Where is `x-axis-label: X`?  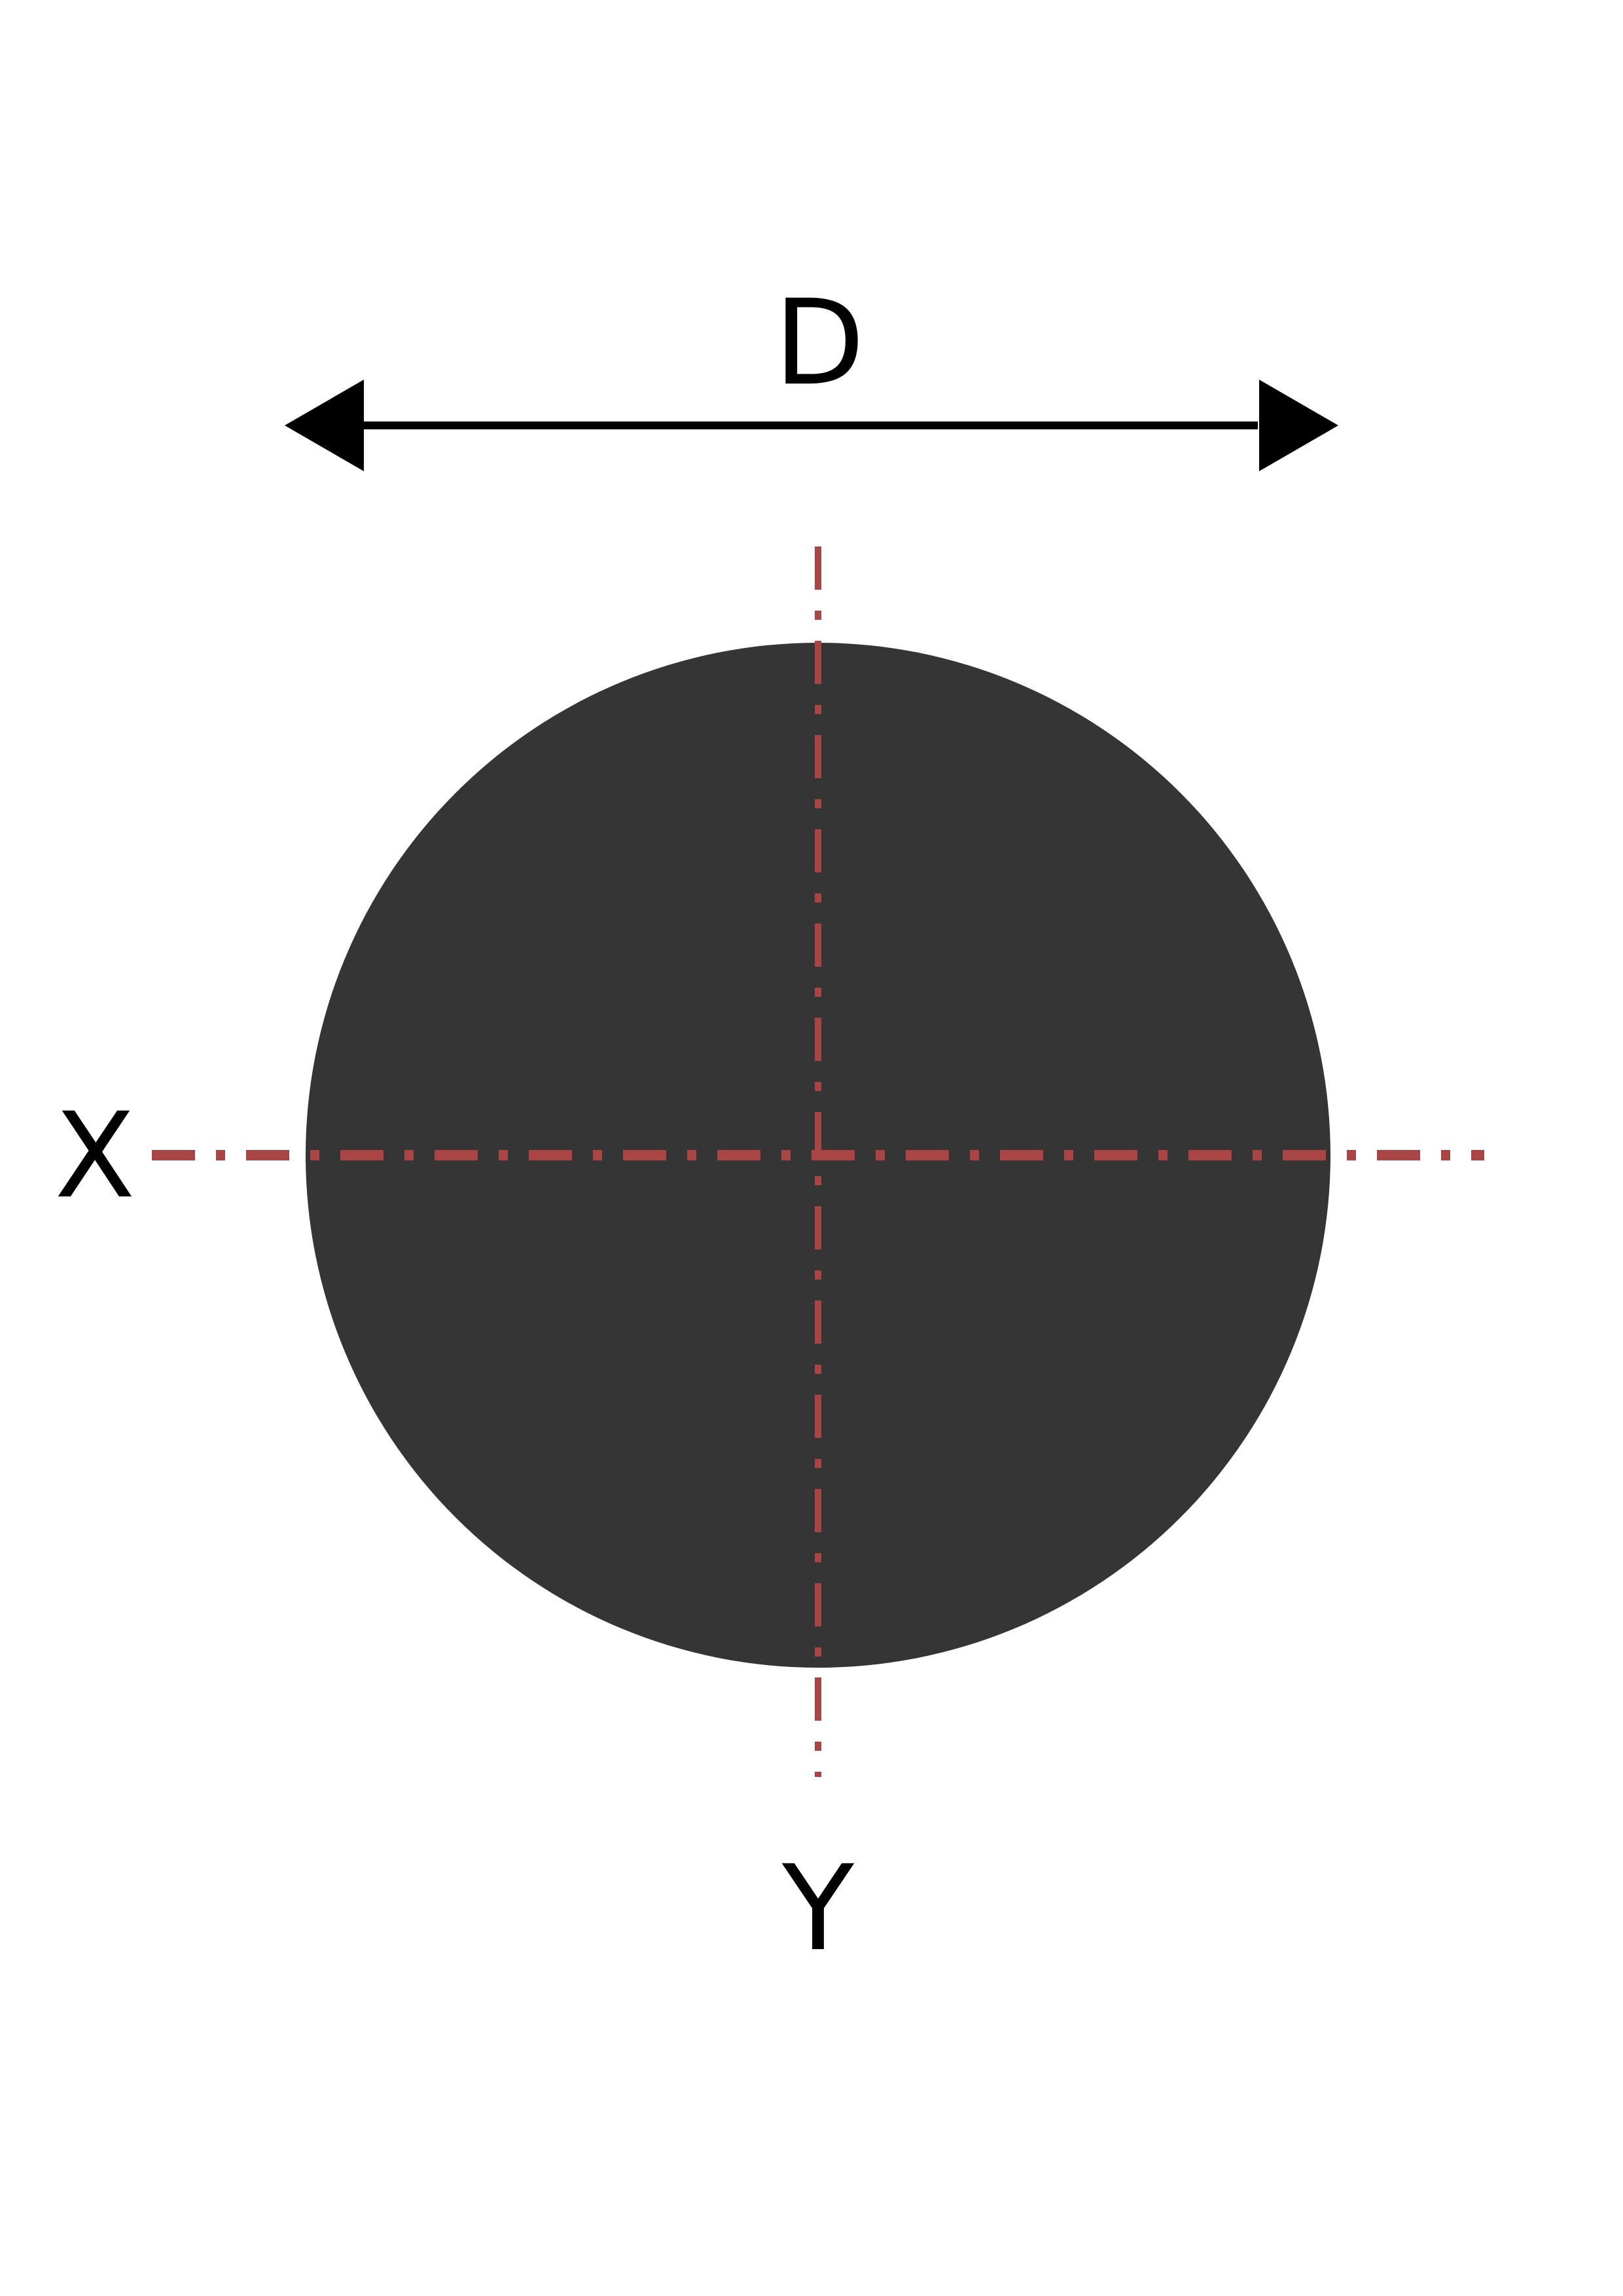 x-axis-label: X is located at coordinates (94, 1156).